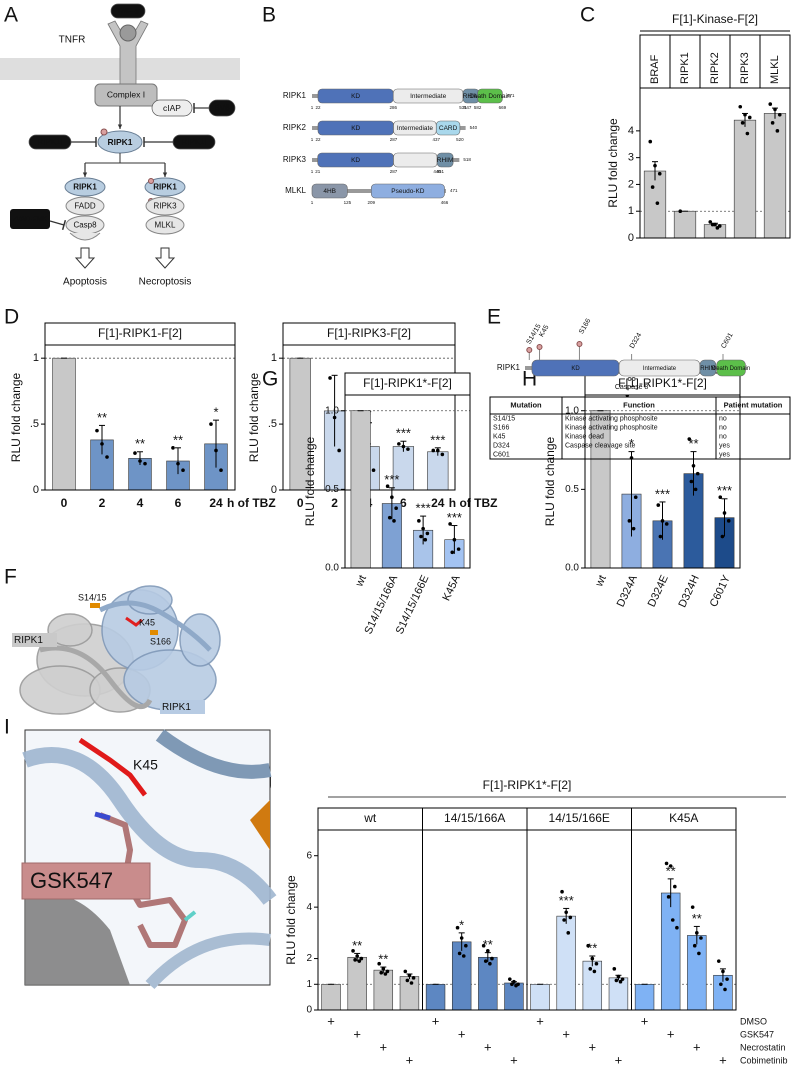 Image resolution: width=798 pixels, height=1072 pixels. What do you see at coordinates (34, 640) in the screenshot?
I see `chain-box` at bounding box center [34, 640].